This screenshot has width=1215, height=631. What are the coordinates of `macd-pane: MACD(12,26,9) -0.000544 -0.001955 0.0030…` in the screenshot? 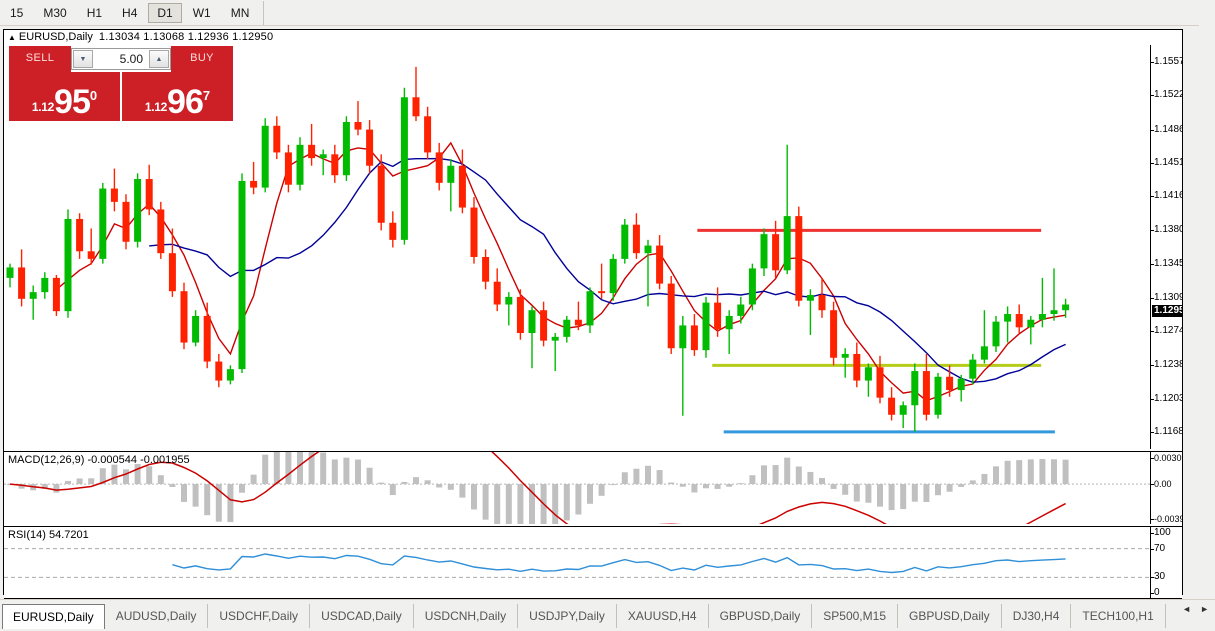 It's located at (593, 487).